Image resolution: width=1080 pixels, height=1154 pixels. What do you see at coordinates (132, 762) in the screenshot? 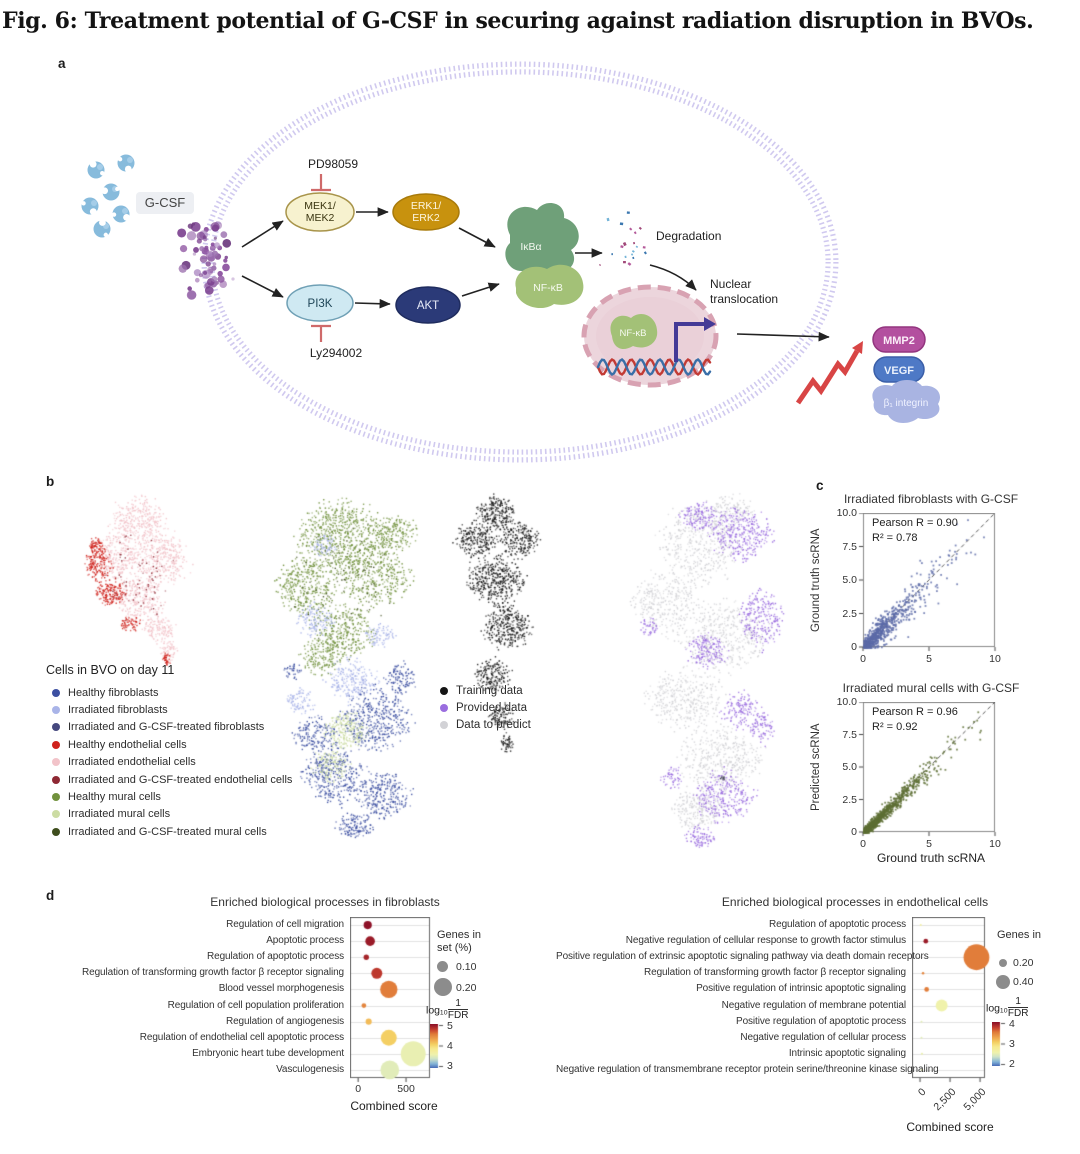
I see `legend-label: Irradiated endothelial cells` at bounding box center [132, 762].